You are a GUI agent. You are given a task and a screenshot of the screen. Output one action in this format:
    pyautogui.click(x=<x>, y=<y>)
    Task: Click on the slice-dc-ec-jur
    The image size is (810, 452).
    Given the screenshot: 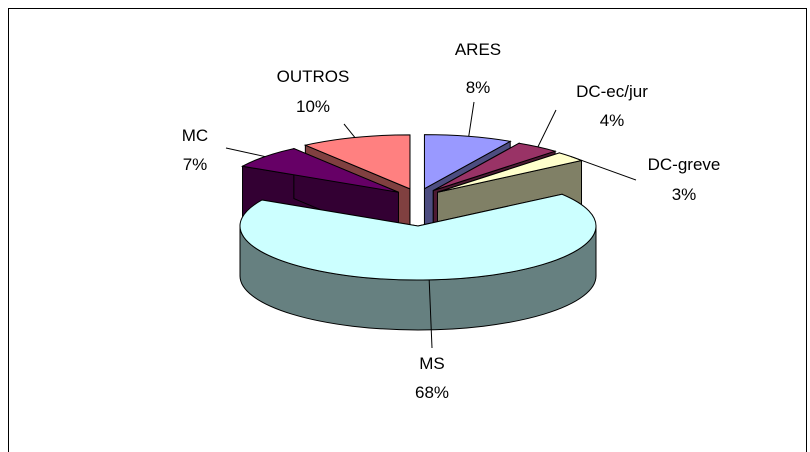 What is the action you would take?
    pyautogui.click(x=495, y=167)
    